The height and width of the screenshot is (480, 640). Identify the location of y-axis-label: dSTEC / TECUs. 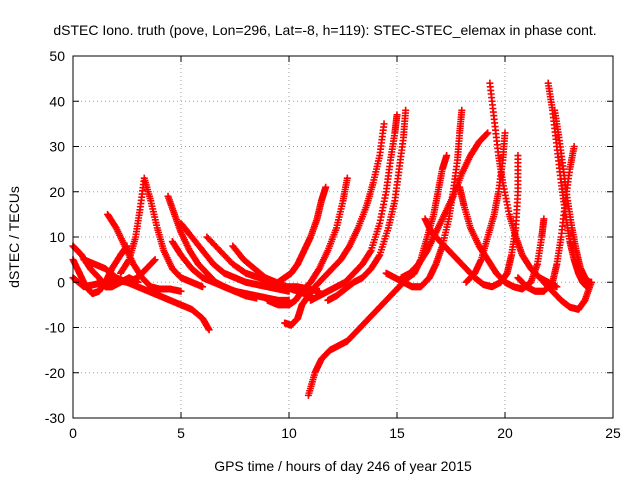
(14, 237).